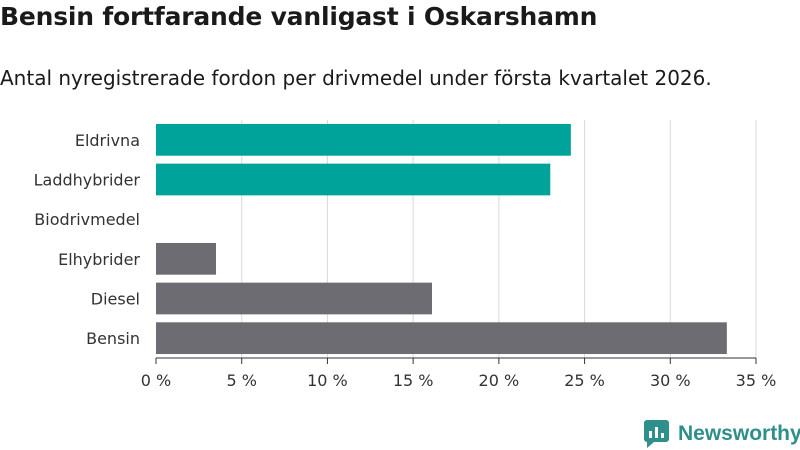 The width and height of the screenshot is (800, 450). Describe the element at coordinates (99, 259) in the screenshot. I see `category-label: Elhybrider` at that location.